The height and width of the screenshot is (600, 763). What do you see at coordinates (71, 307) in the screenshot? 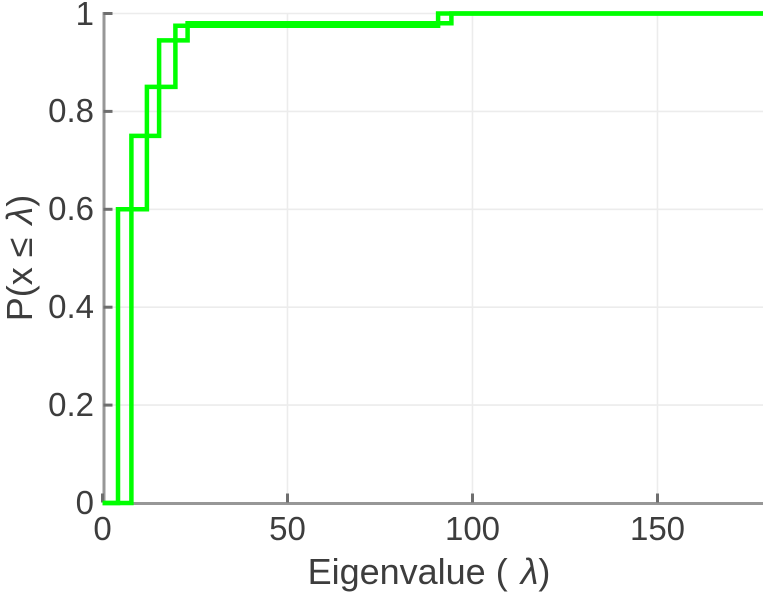
I see `y-tick-label: 0.4` at bounding box center [71, 307].